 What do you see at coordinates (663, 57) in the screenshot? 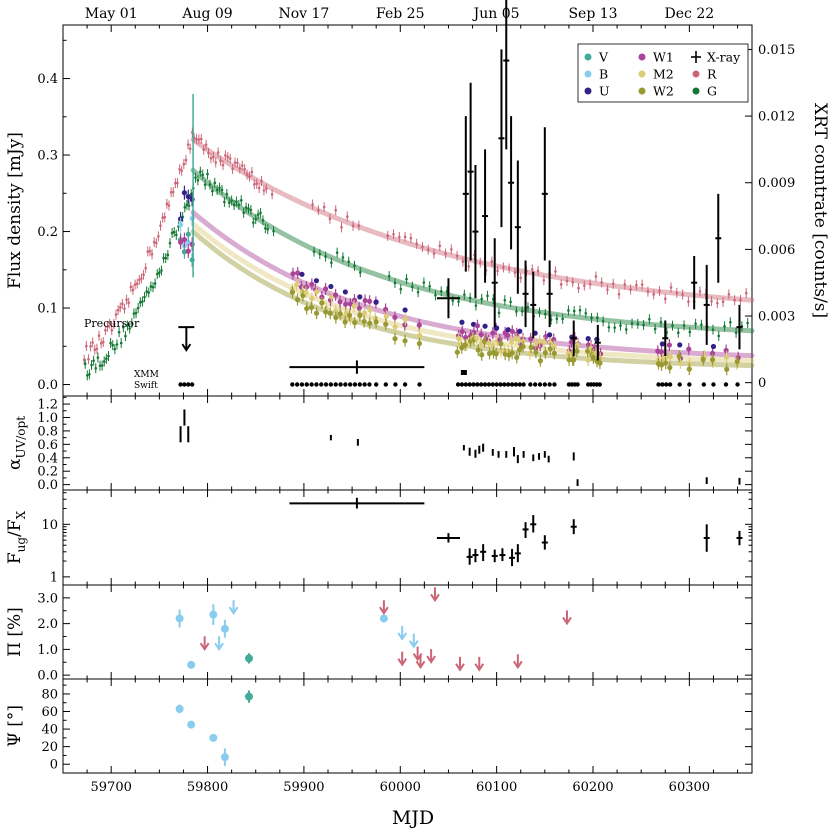
I see `legend-label-W1: W1` at bounding box center [663, 57].